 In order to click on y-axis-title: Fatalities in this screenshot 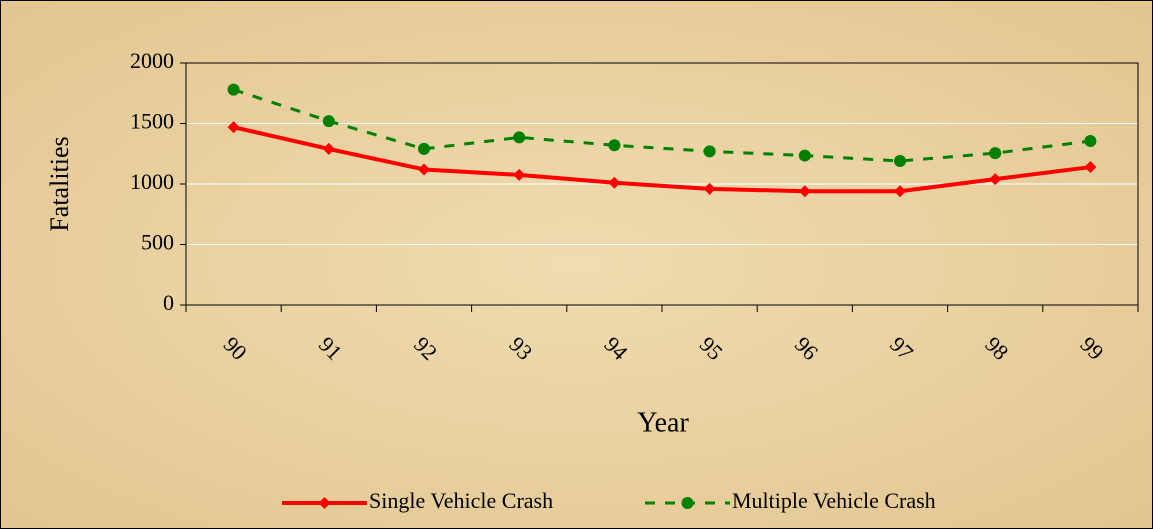, I will do `click(59, 183)`.